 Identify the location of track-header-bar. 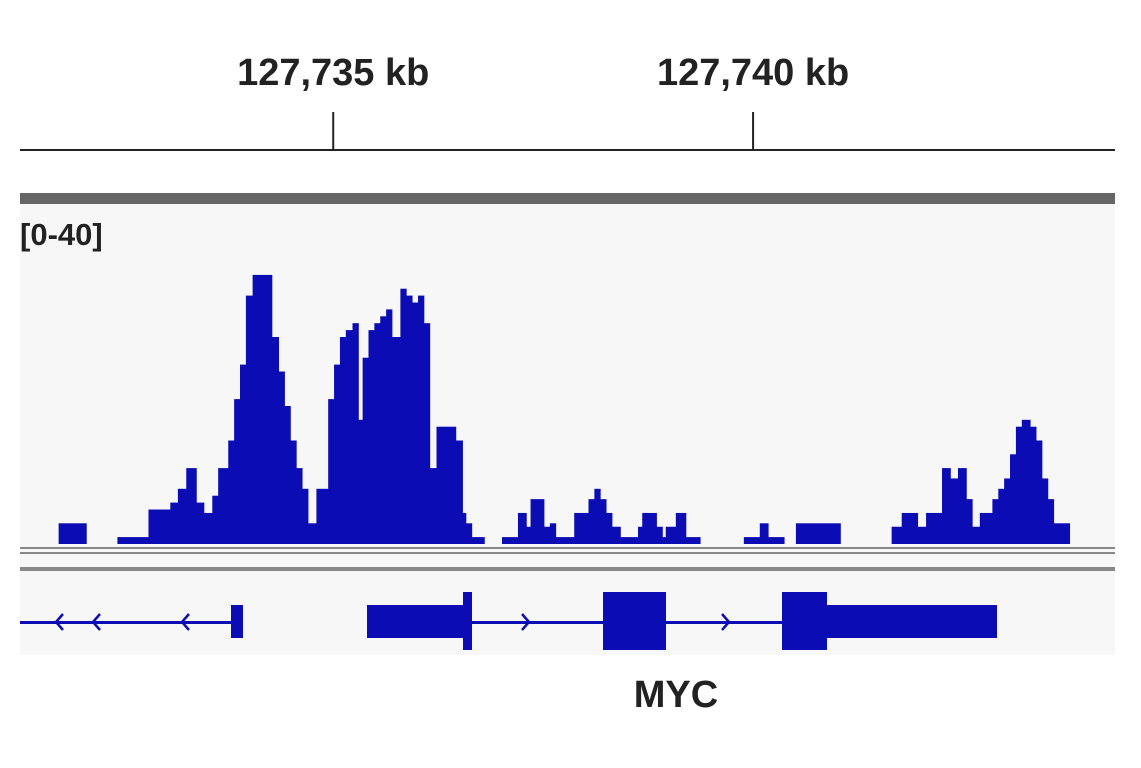
(567, 198).